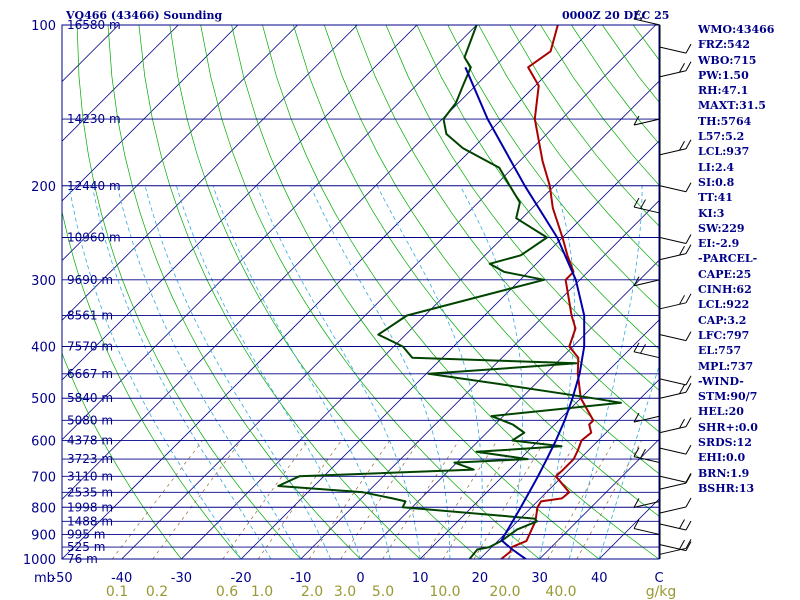  Describe the element at coordinates (86, 547) in the screenshot. I see `height-label: 525 m` at that location.